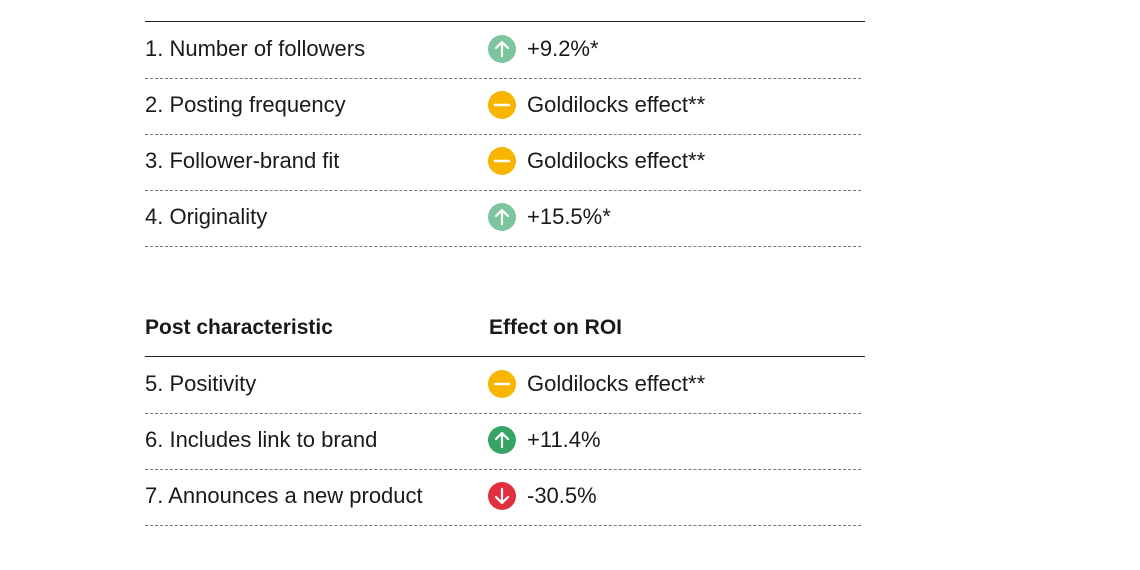  Describe the element at coordinates (563, 48) in the screenshot. I see `row-effect: +9.2%*` at that location.